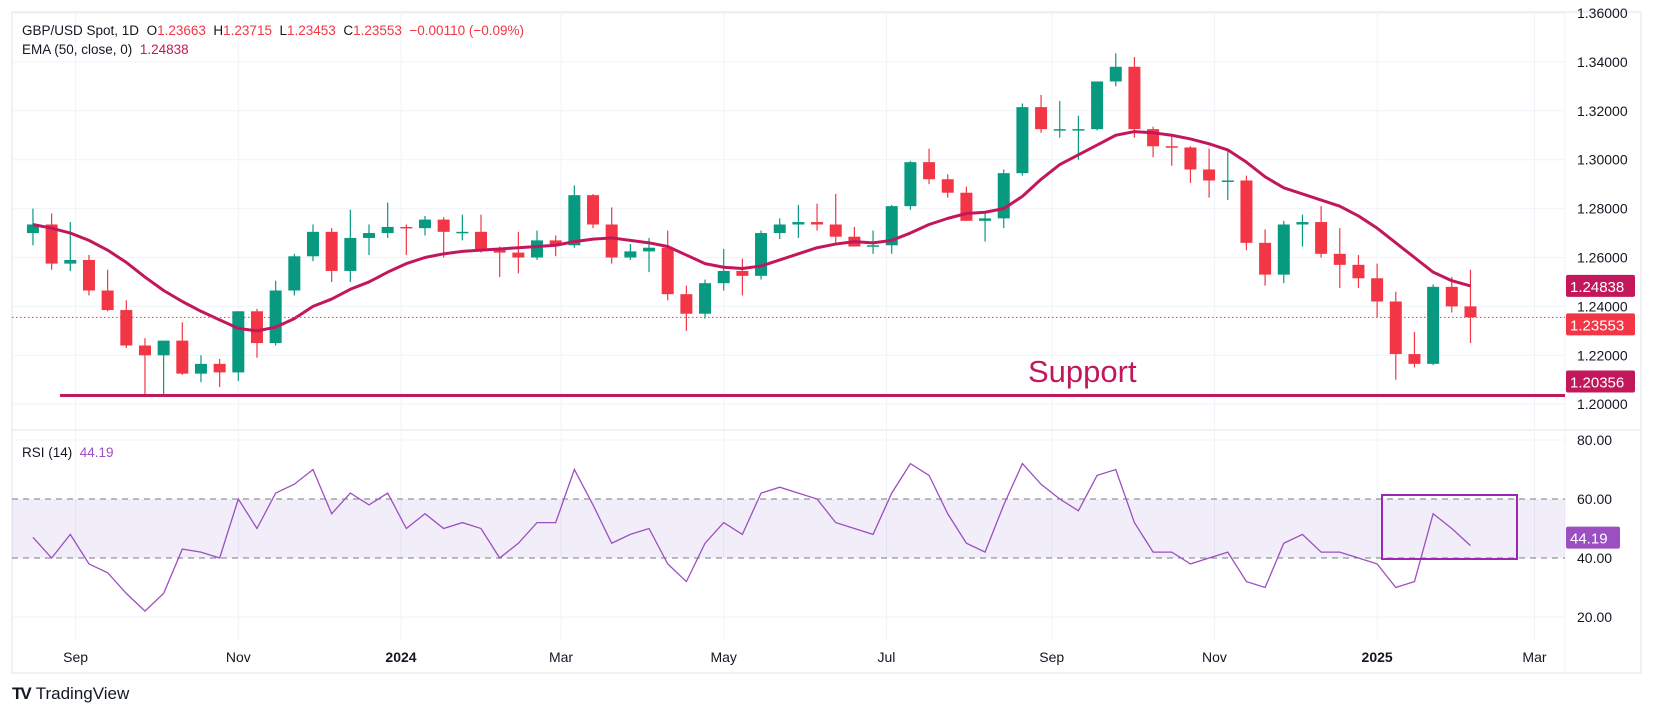 This screenshot has height=718, width=1654. Describe the element at coordinates (75, 657) in the screenshot. I see `time-tick-label: Sep` at that location.